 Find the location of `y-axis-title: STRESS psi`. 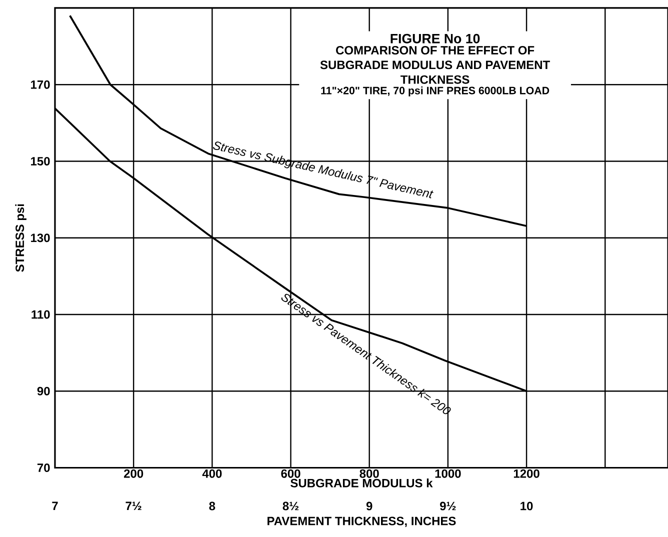

y-axis-title: STRESS psi is located at coordinates (20, 238).